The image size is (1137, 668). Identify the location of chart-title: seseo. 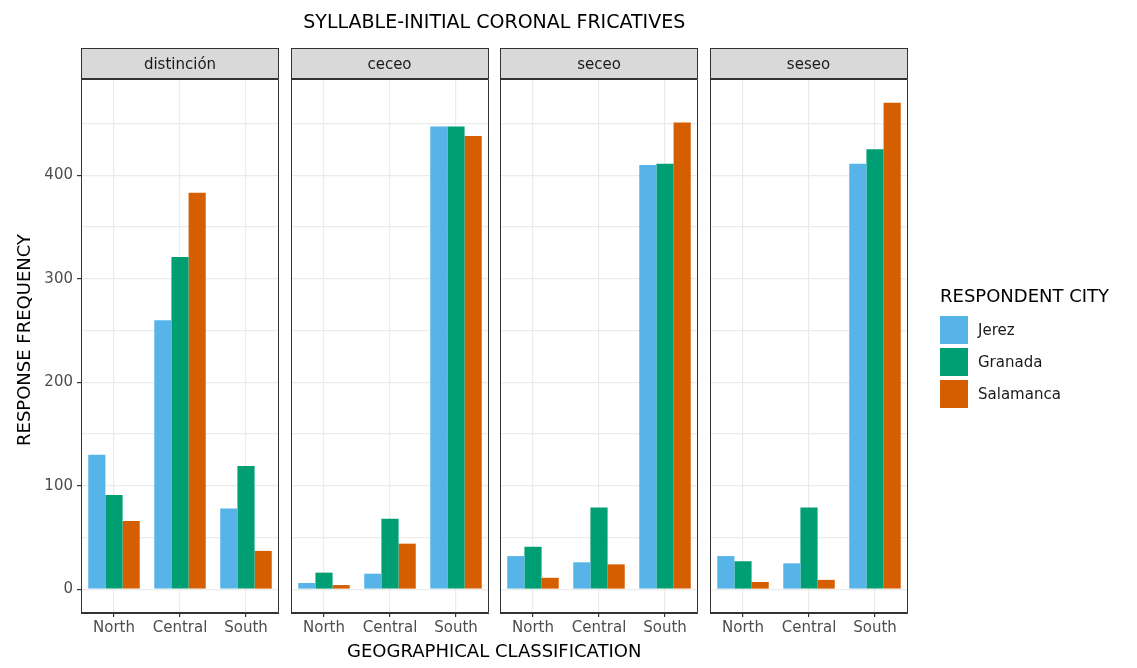
(808, 63).